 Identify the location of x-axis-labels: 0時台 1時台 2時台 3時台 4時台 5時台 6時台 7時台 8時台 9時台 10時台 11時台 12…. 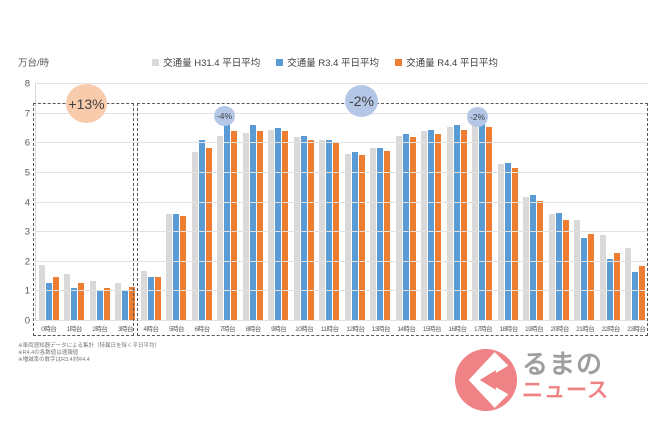
(342, 328).